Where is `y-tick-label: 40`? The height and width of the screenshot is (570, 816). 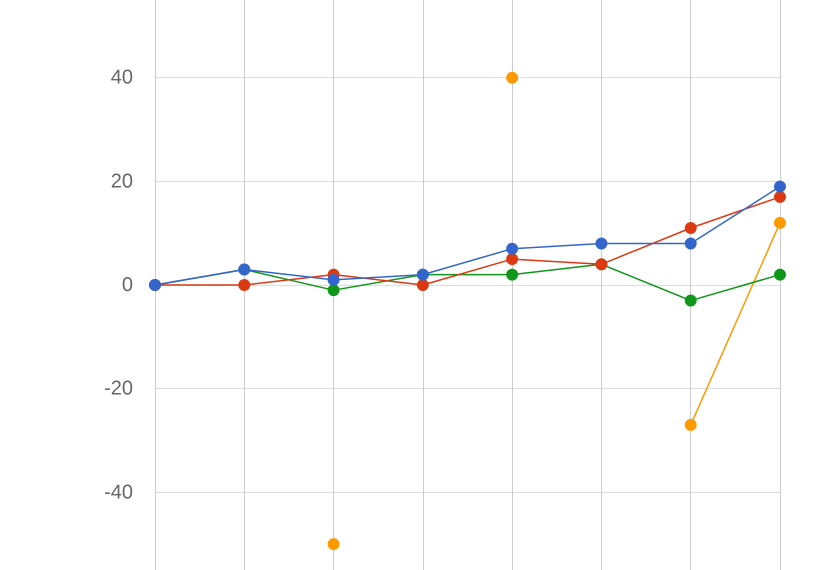
y-tick-label: 40 is located at coordinates (121, 77).